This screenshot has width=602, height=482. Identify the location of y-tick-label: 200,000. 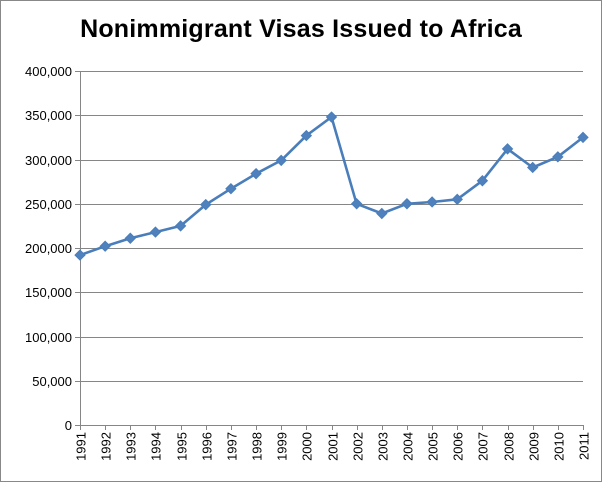
(48, 248).